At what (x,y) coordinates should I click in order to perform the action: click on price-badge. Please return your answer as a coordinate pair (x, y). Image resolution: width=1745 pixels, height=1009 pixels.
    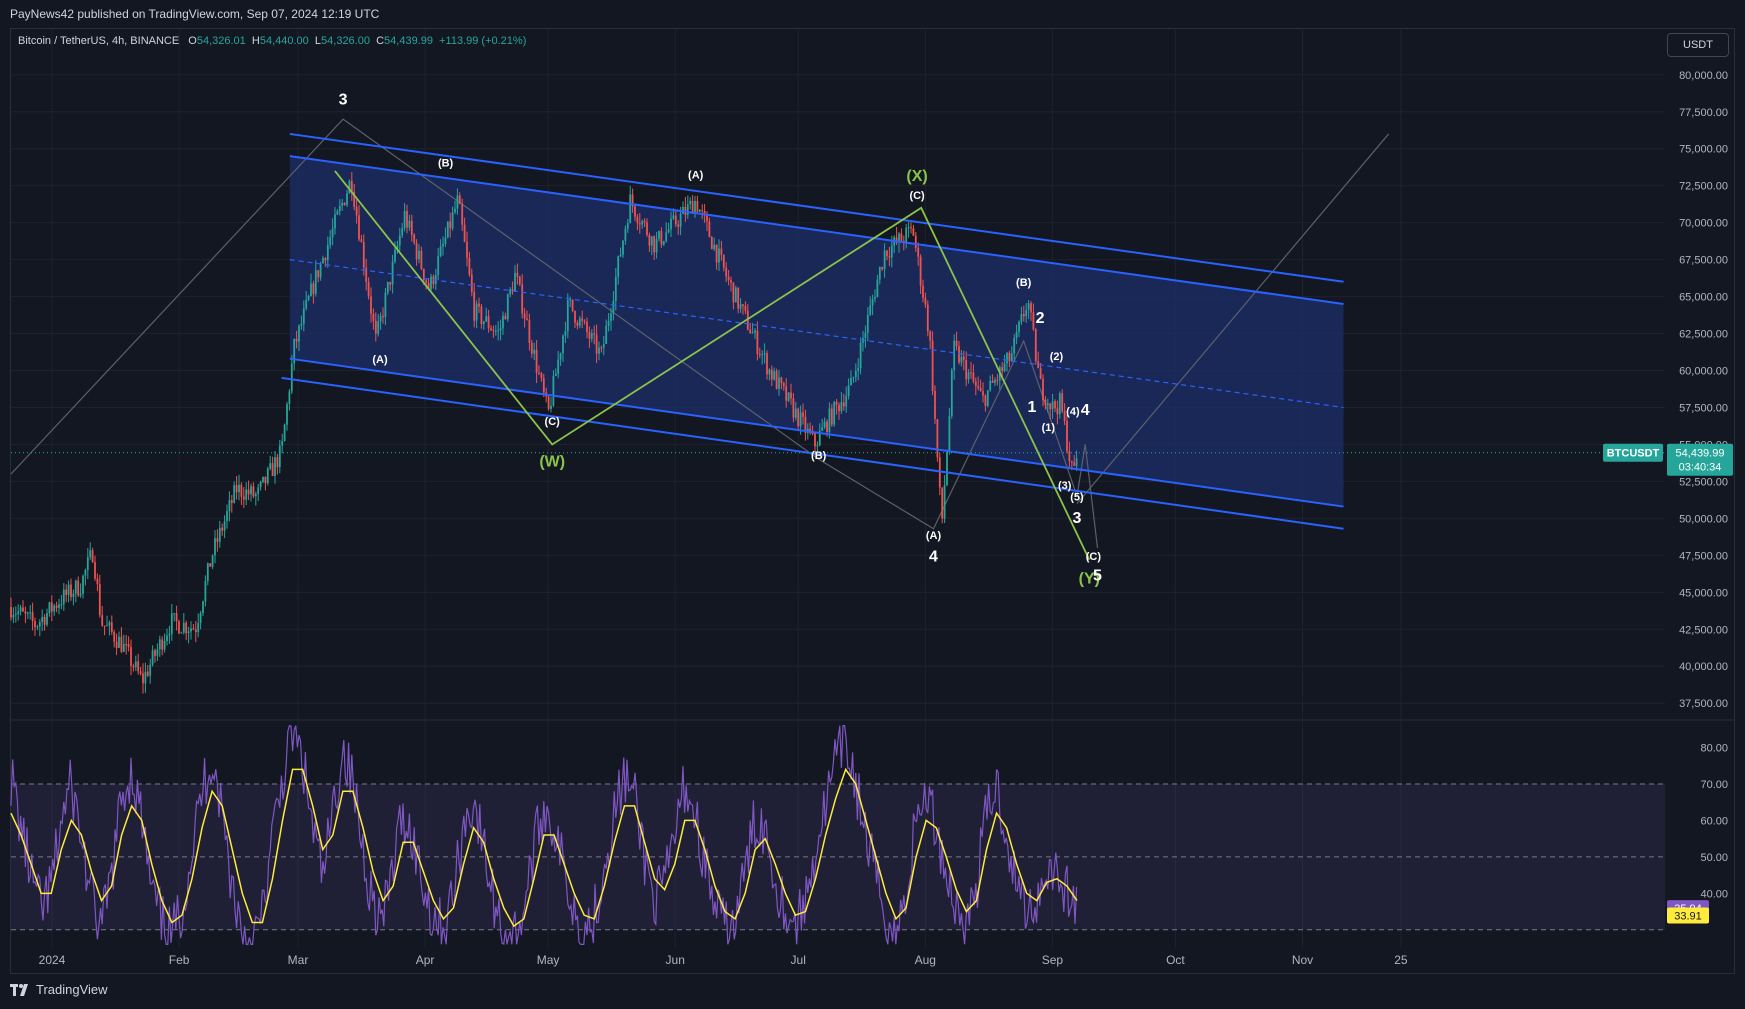
    Looking at the image, I should click on (1700, 459).